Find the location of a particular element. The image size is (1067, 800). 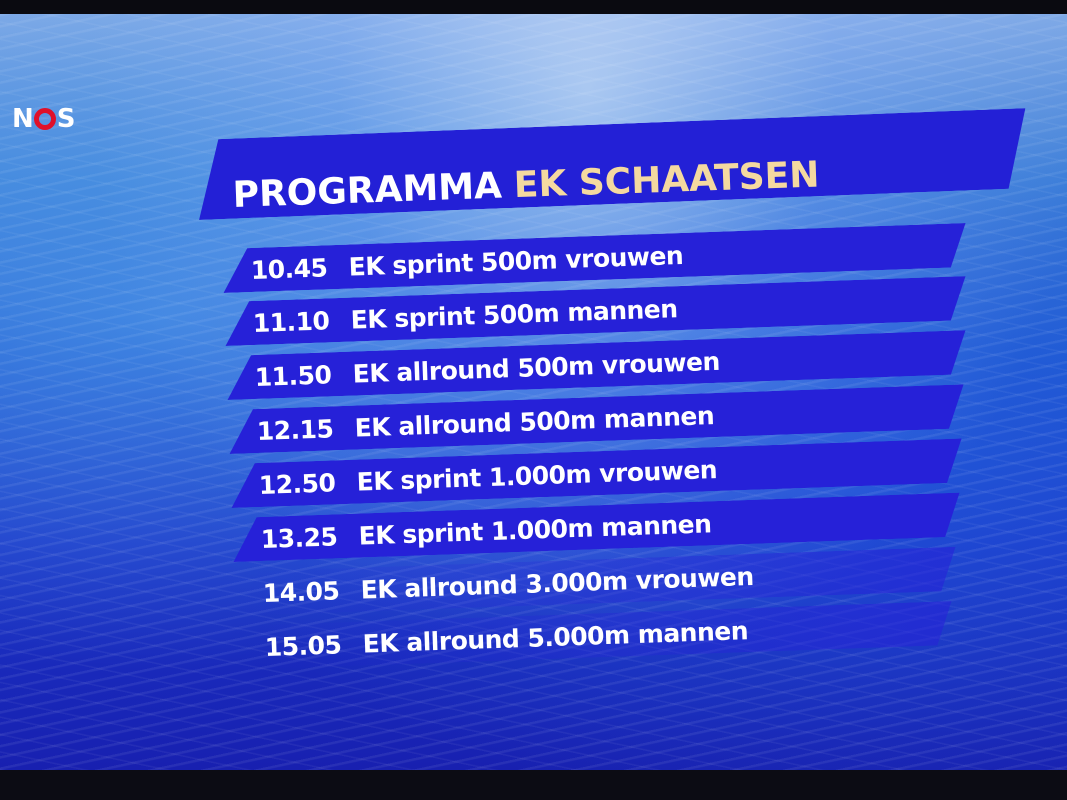

row-time: 12.50 is located at coordinates (297, 484).